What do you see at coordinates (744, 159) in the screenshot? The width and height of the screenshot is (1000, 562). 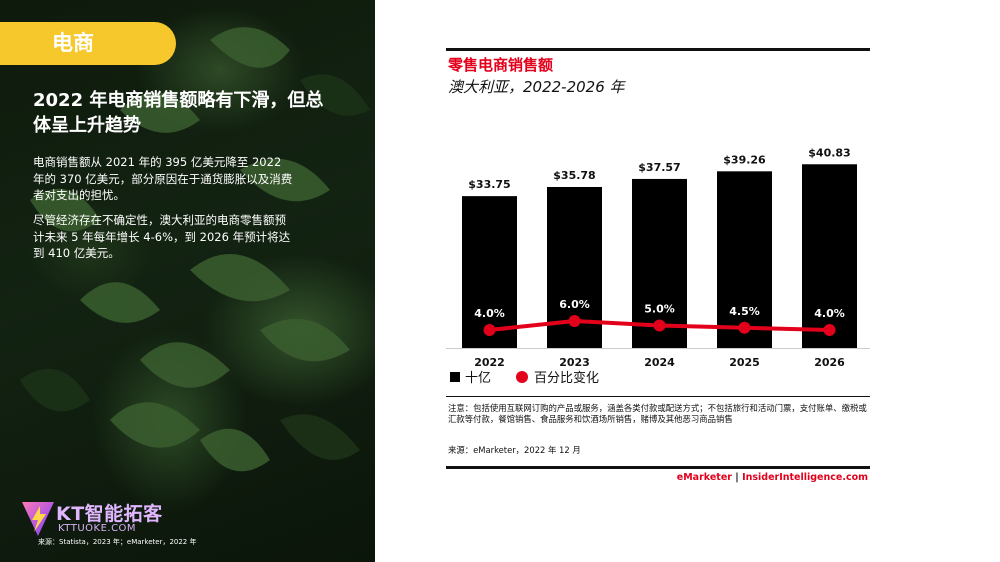 I see `bar-value-label: $39.26` at bounding box center [744, 159].